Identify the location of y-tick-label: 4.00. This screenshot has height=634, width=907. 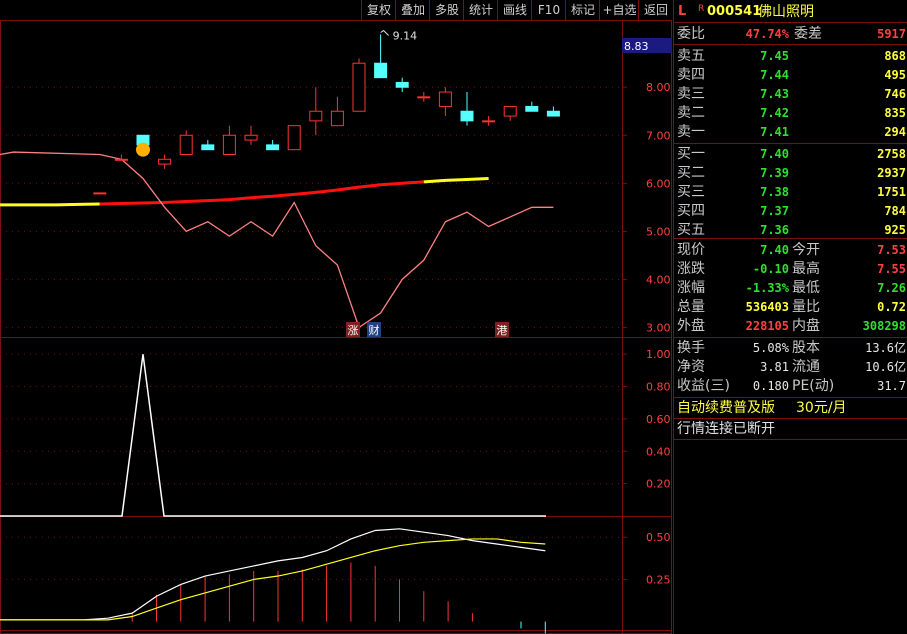
(658, 279).